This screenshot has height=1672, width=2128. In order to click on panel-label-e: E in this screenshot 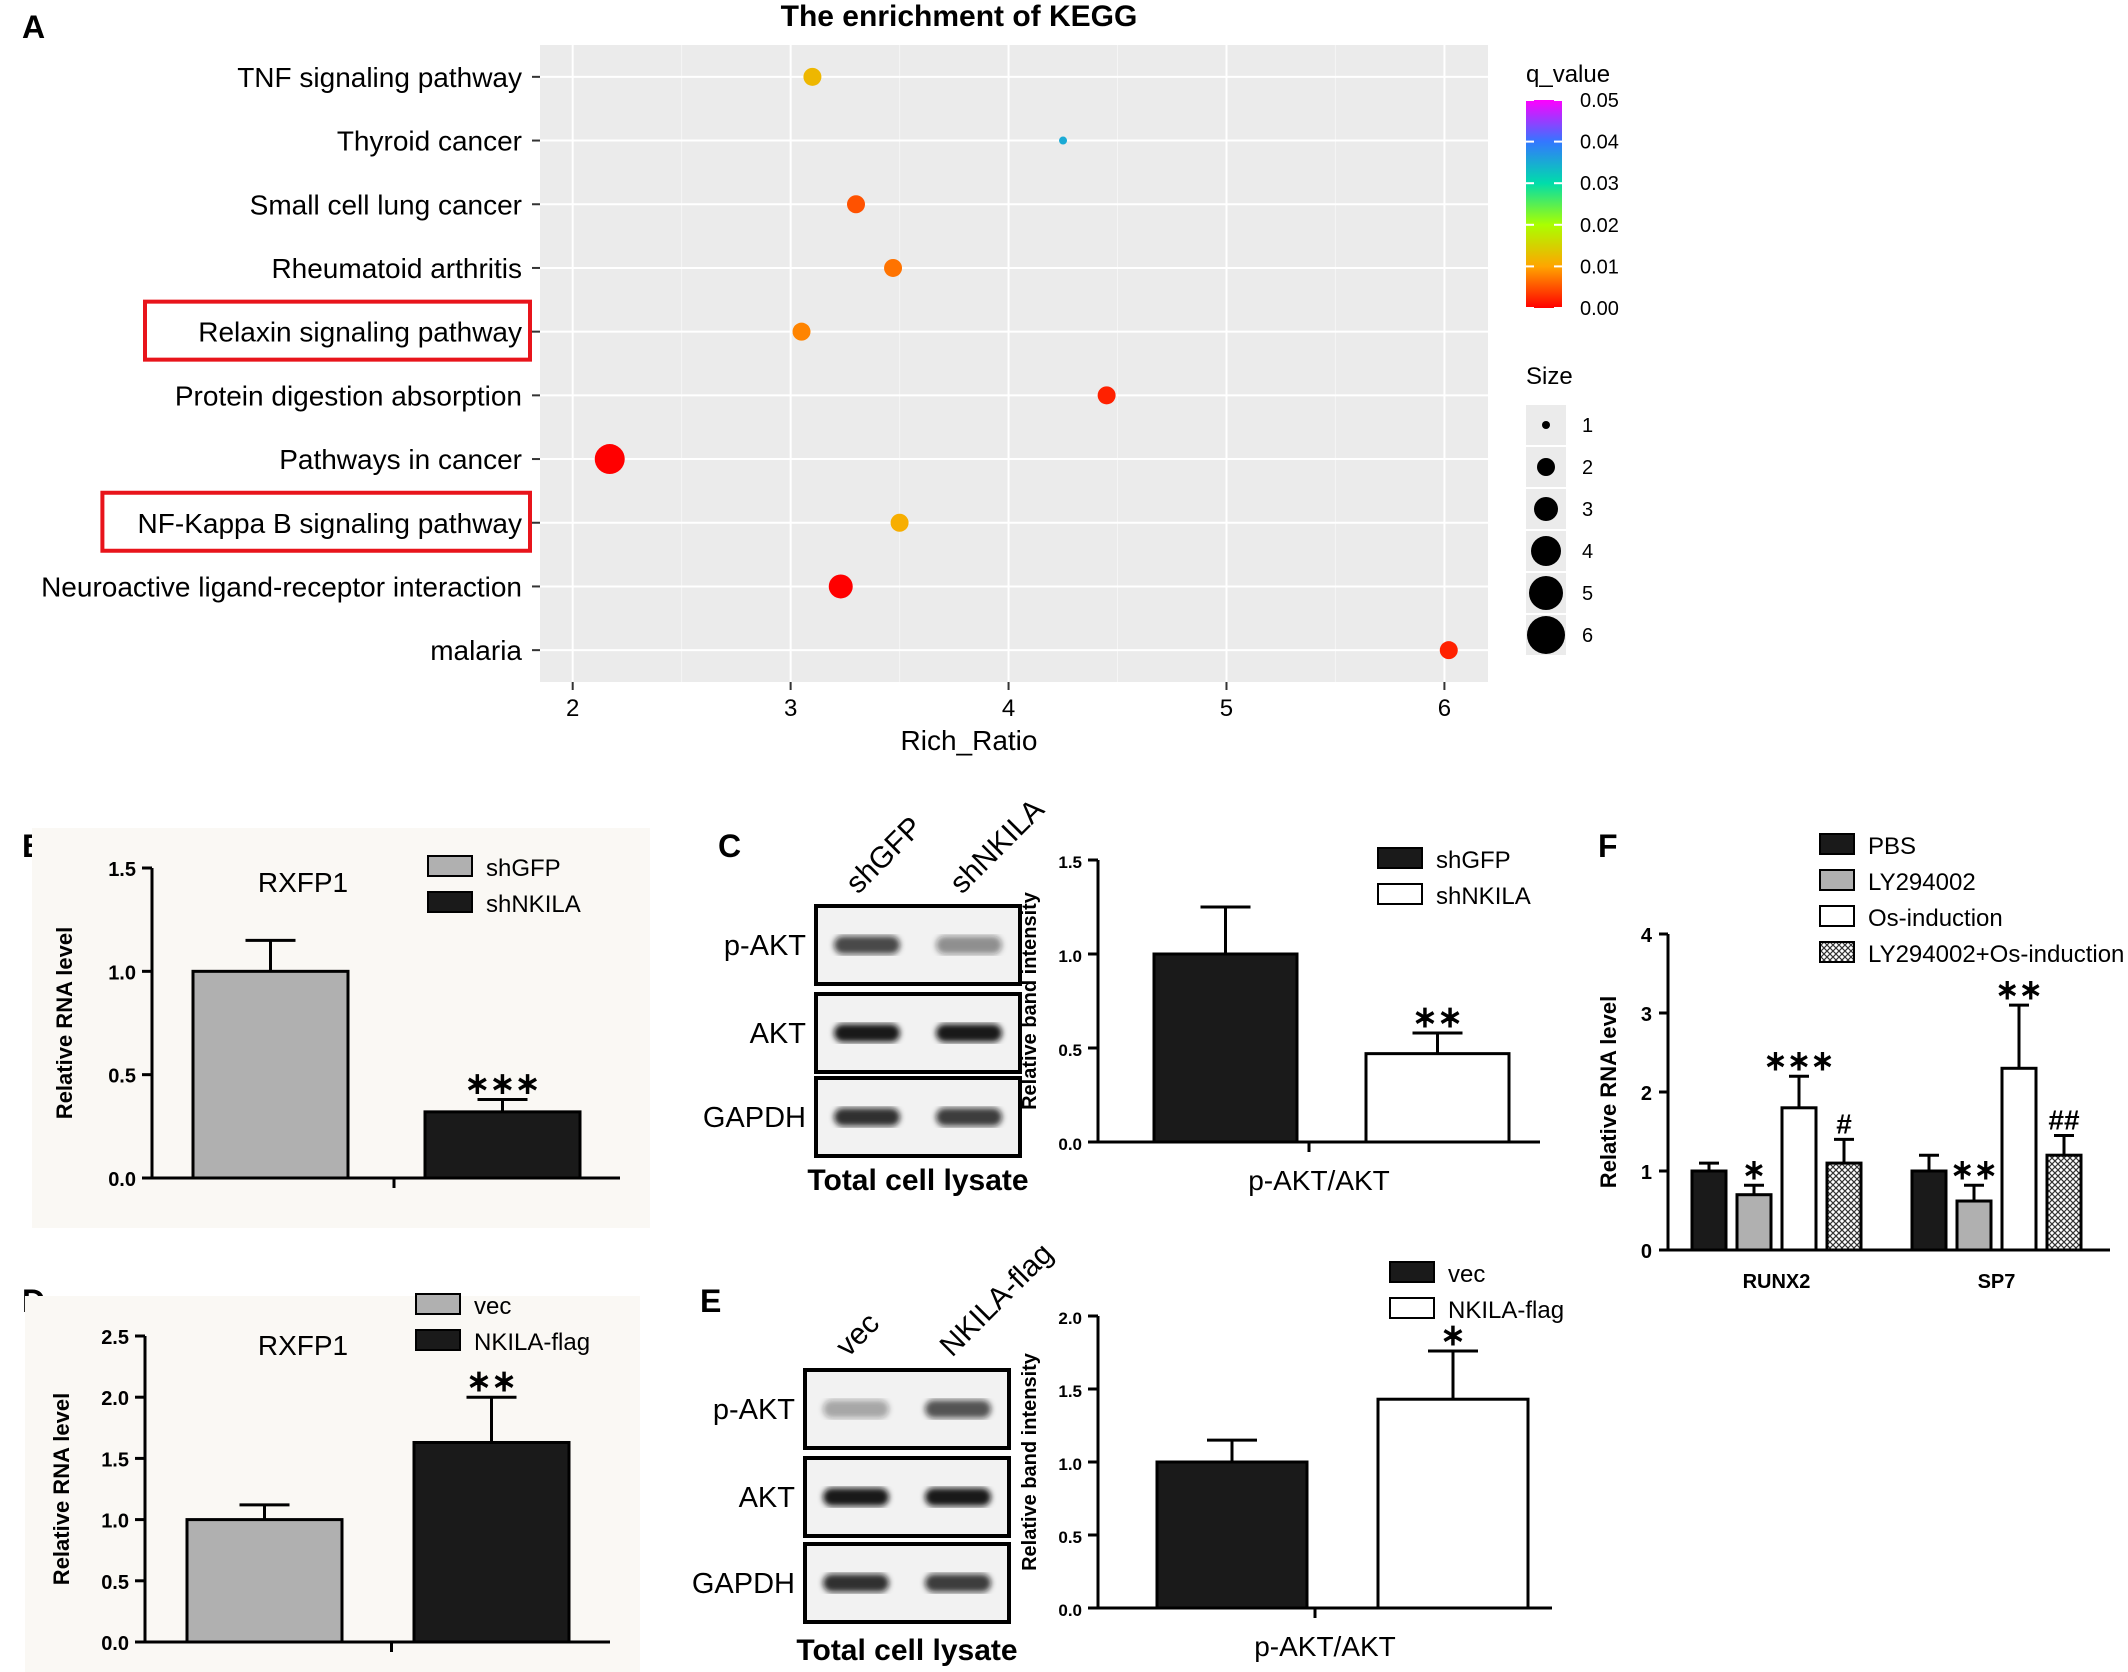, I will do `click(710, 1301)`.